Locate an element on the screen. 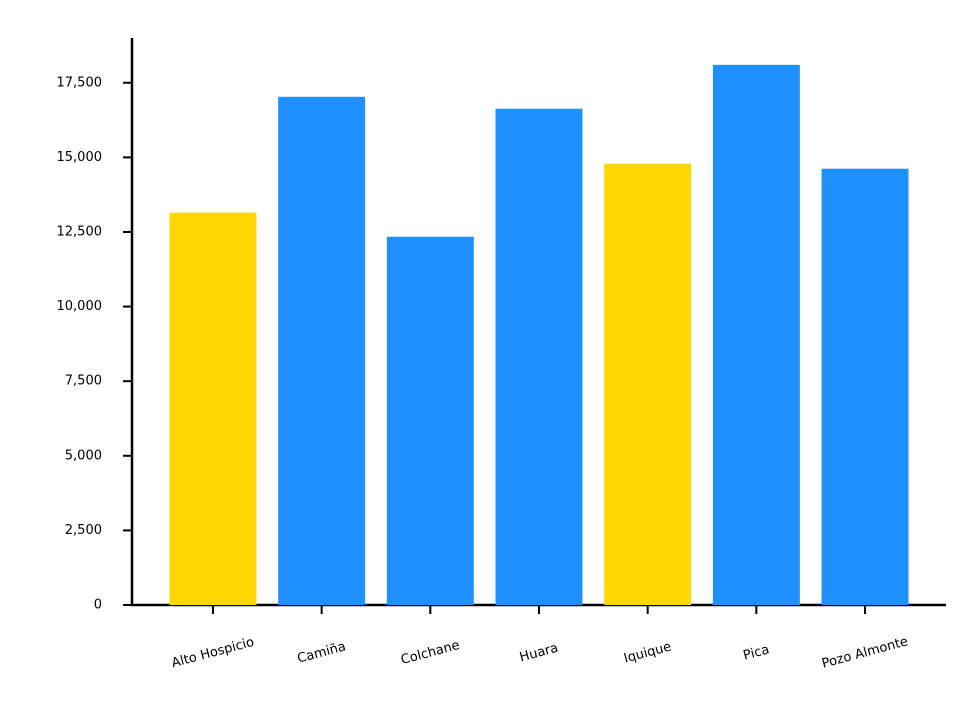  x-tick-label: Pozo Almonte is located at coordinates (865, 652).